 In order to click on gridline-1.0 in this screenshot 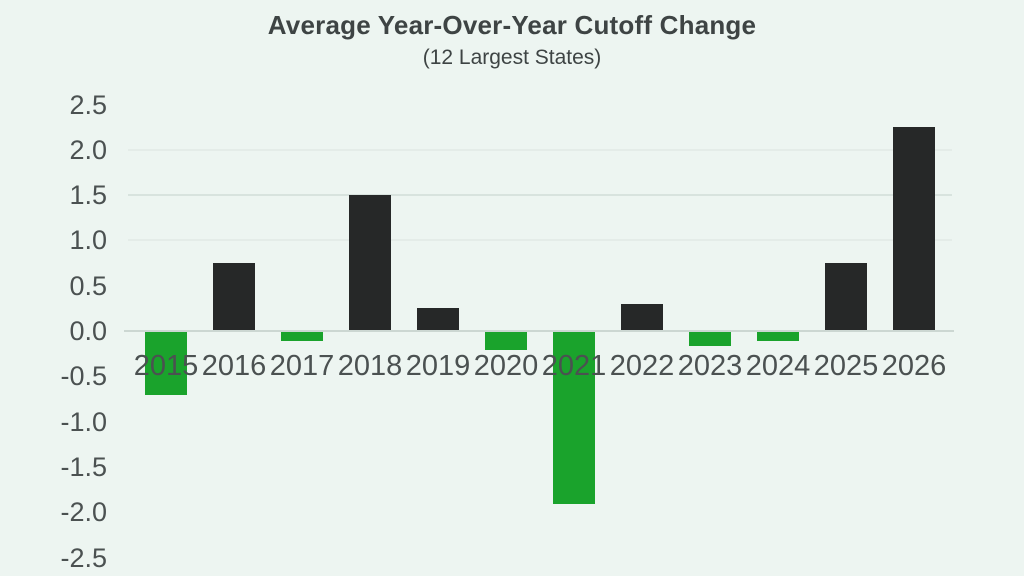, I will do `click(540, 240)`.